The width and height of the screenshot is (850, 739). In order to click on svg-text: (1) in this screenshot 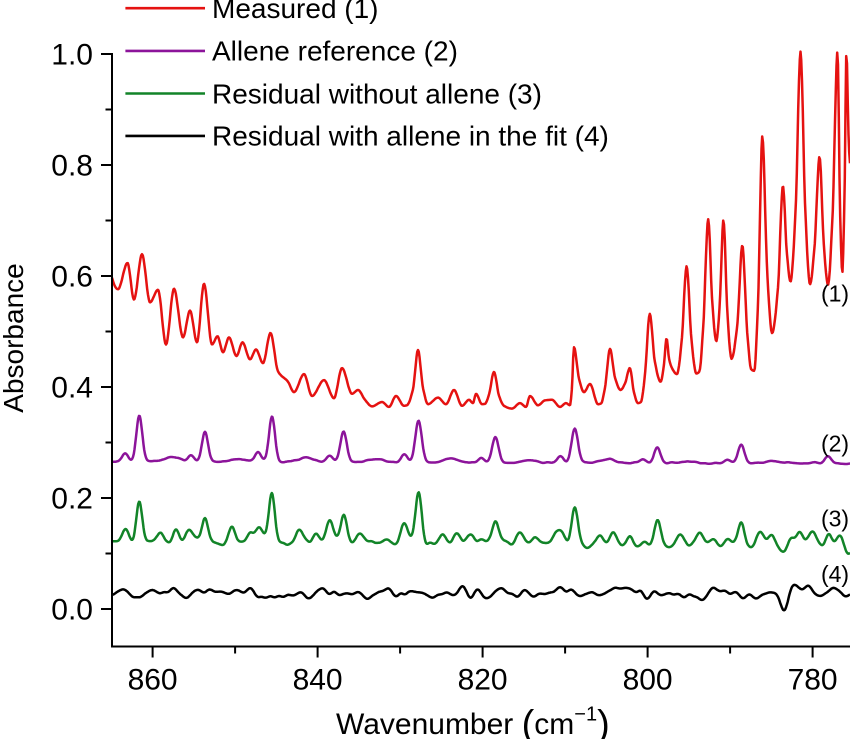, I will do `click(835, 294)`.